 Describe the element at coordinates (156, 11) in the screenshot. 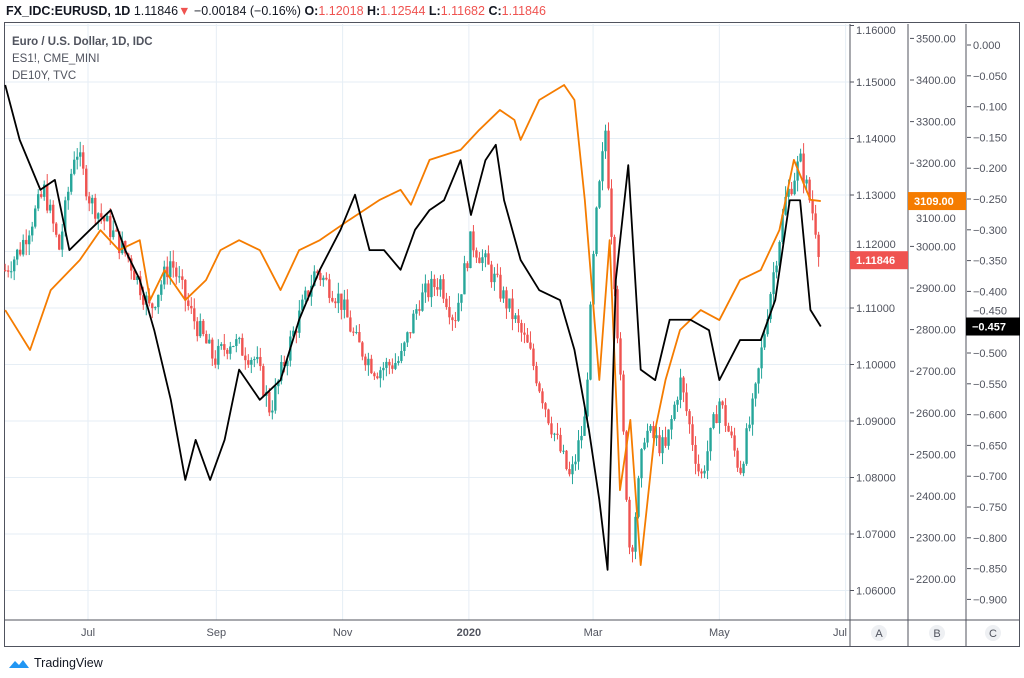

I see `last-price: 1.11846` at that location.